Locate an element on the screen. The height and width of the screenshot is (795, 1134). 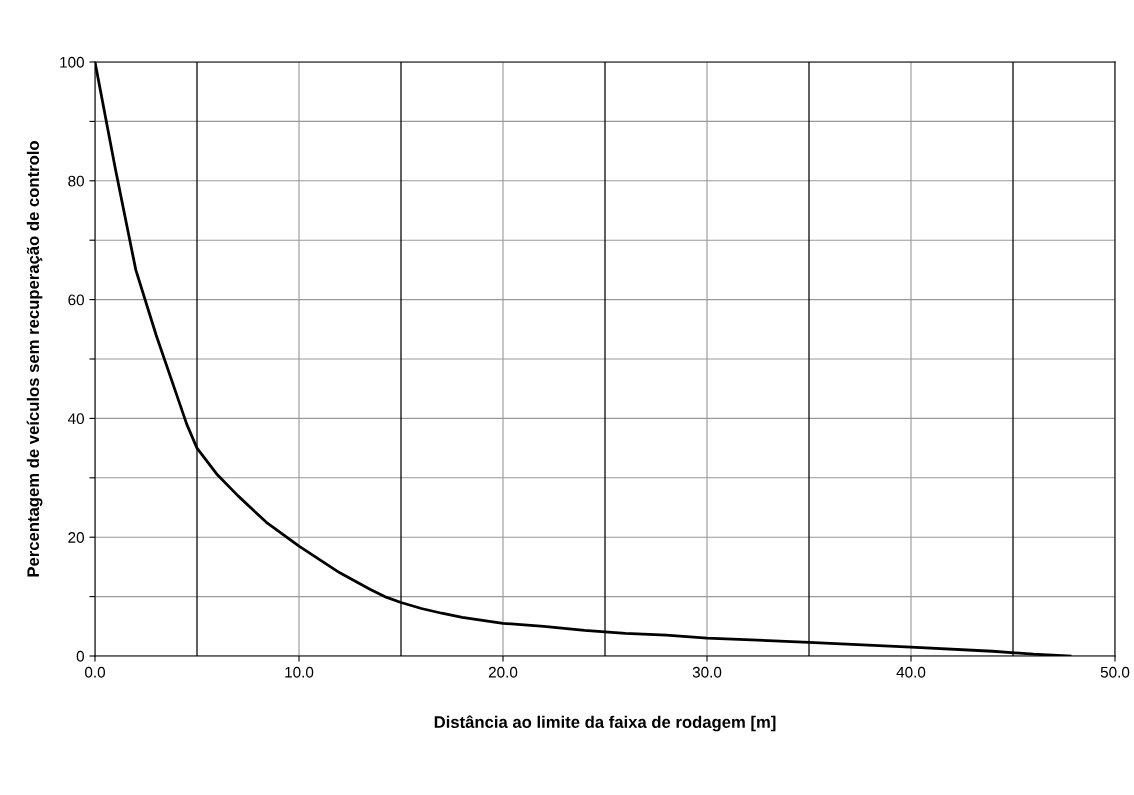
x-tick-label: 10.0 is located at coordinates (299, 672).